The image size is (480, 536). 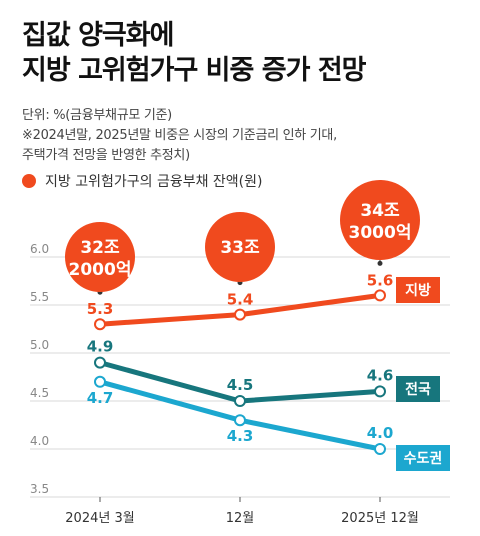 I want to click on debt-bubble-label: 34조, so click(x=380, y=211).